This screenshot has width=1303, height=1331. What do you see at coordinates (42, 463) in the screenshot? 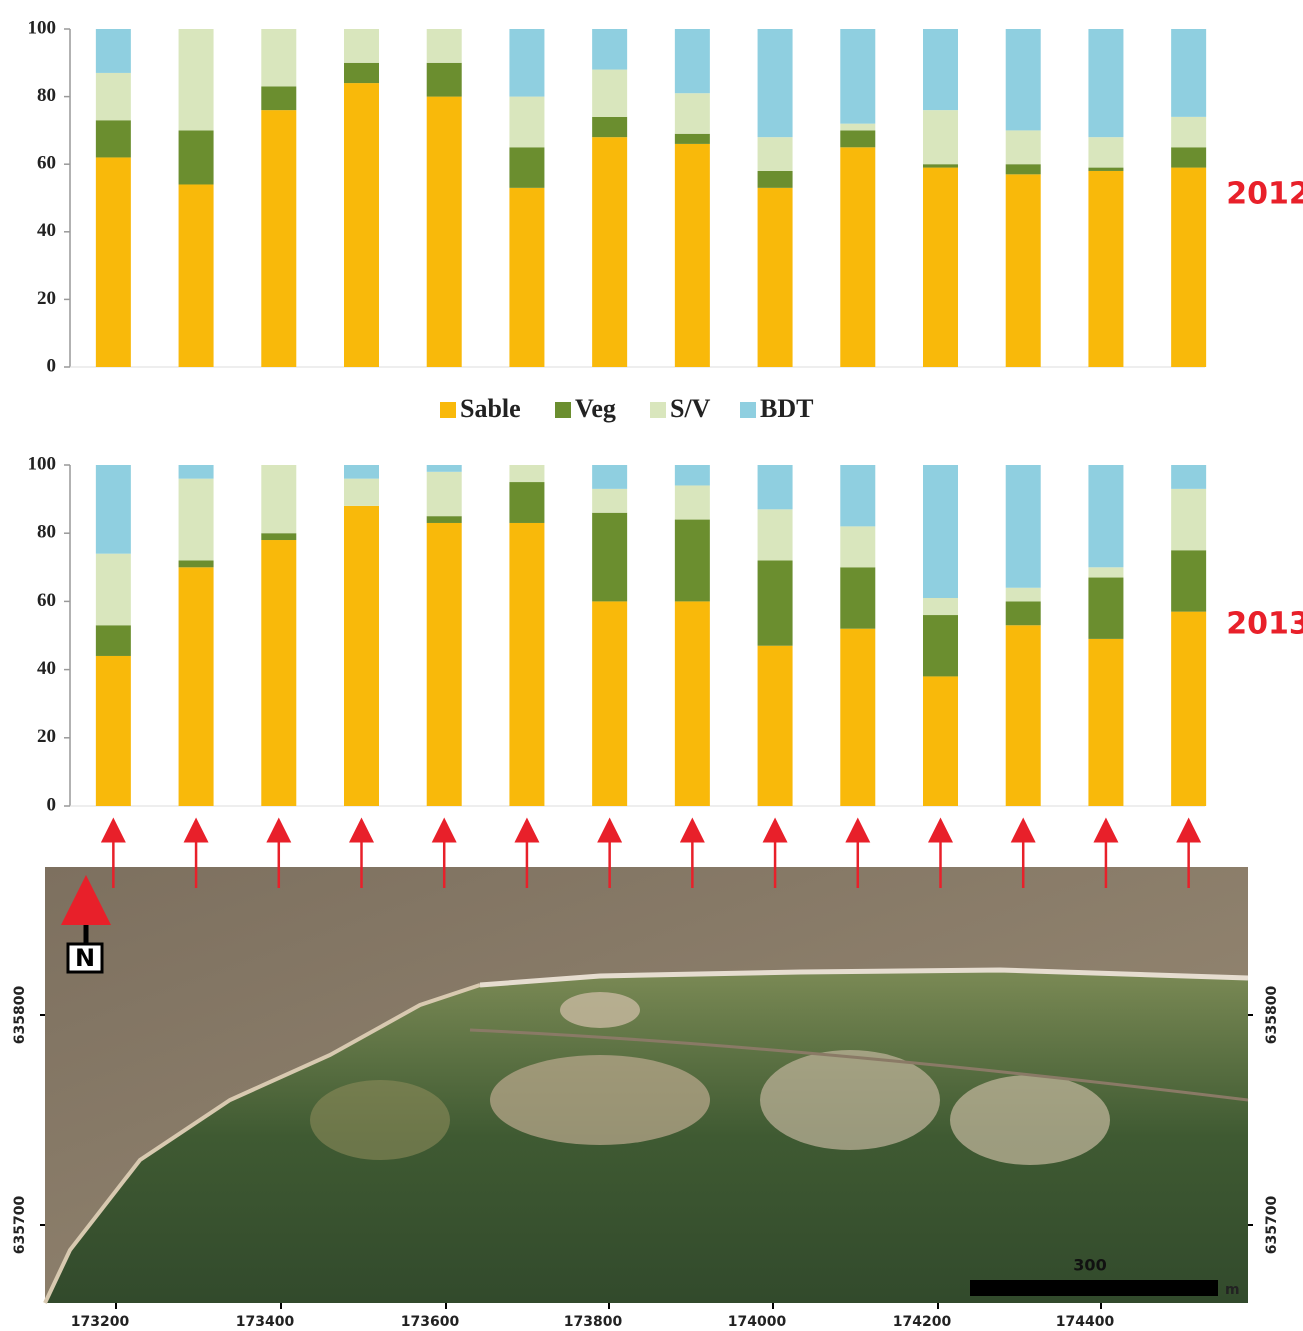
I see `y-tick-label: 100` at bounding box center [42, 463].